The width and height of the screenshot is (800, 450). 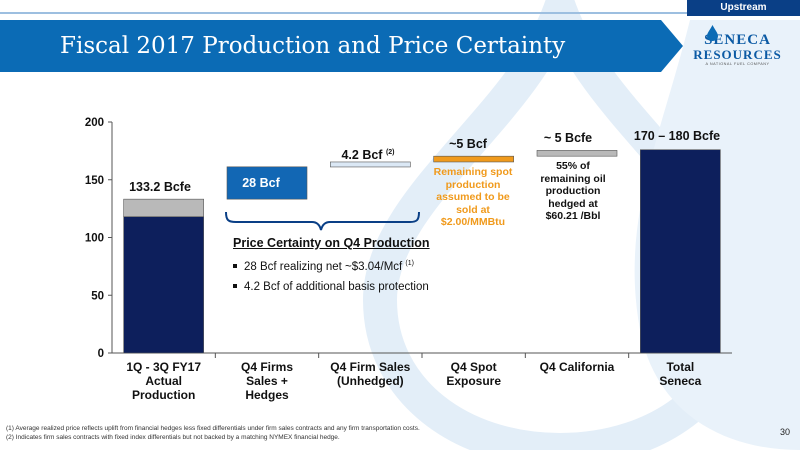 What do you see at coordinates (473, 222) in the screenshot?
I see `spot-note-line: $2.00/MMBtu` at bounding box center [473, 222].